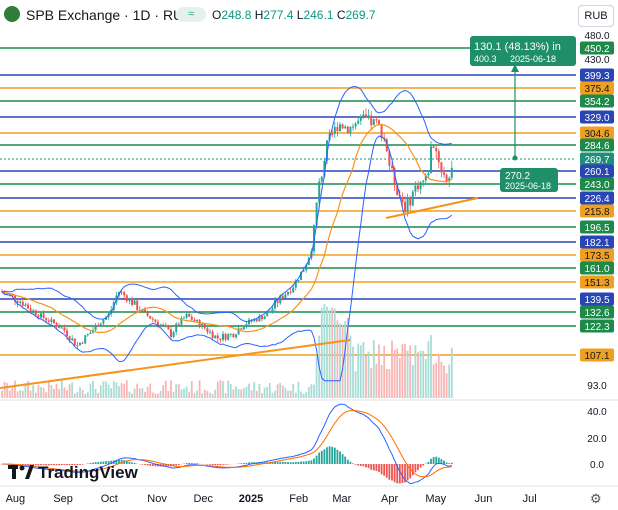 This screenshot has width=618, height=510. I want to click on level-label-226.4: 226.4, so click(596, 199).